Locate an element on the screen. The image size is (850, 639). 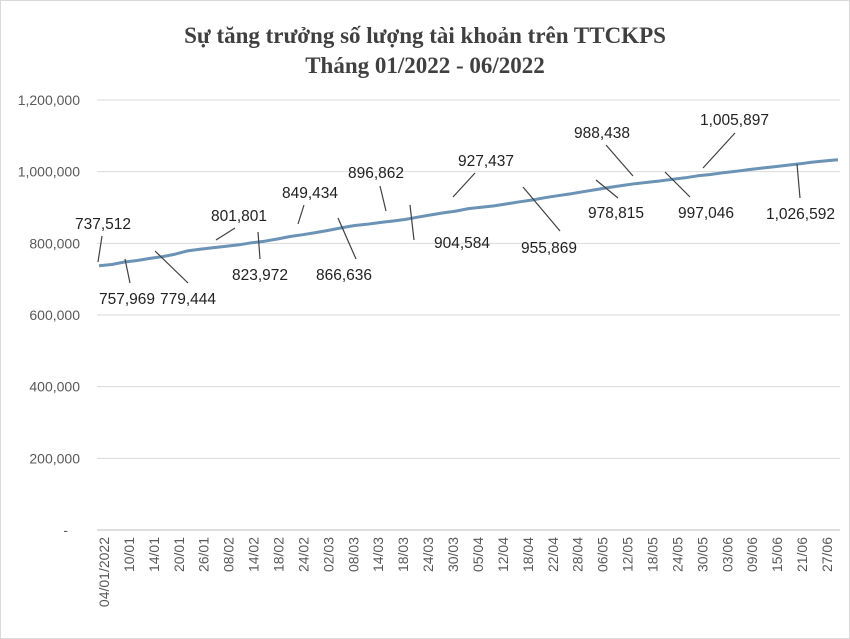
x-tick-label: 09/06 is located at coordinates (752, 554).